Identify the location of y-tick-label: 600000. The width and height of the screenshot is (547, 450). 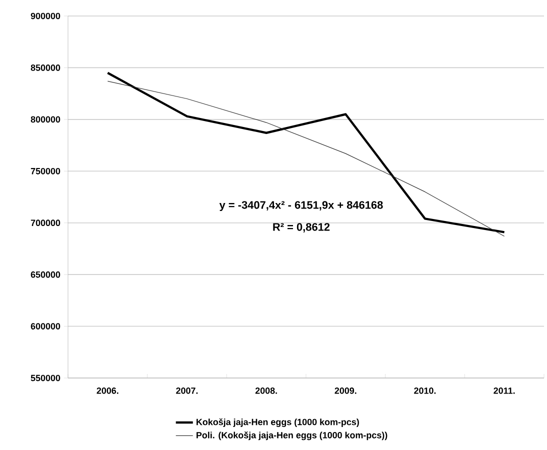
(45, 326).